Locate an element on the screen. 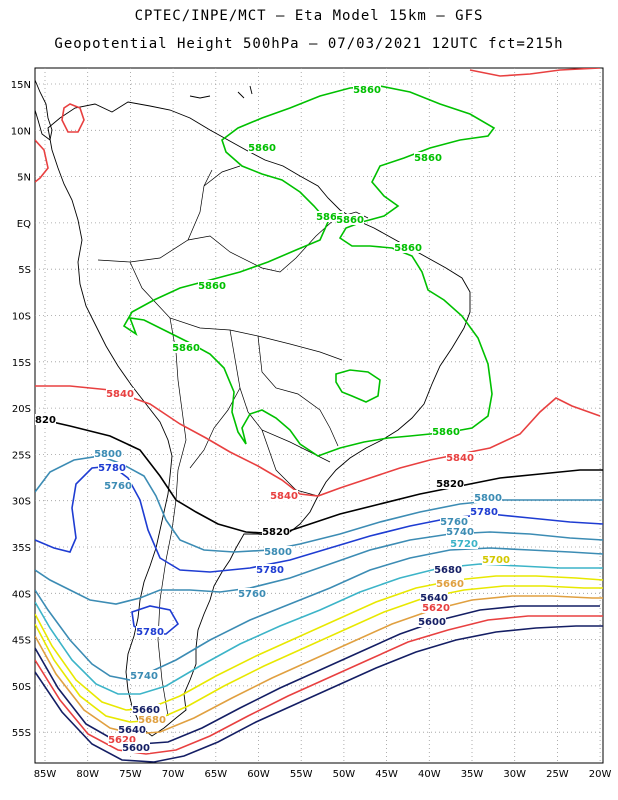 This screenshot has height=800, width=618. latitude-tick-label: 40S is located at coordinates (21, 594).